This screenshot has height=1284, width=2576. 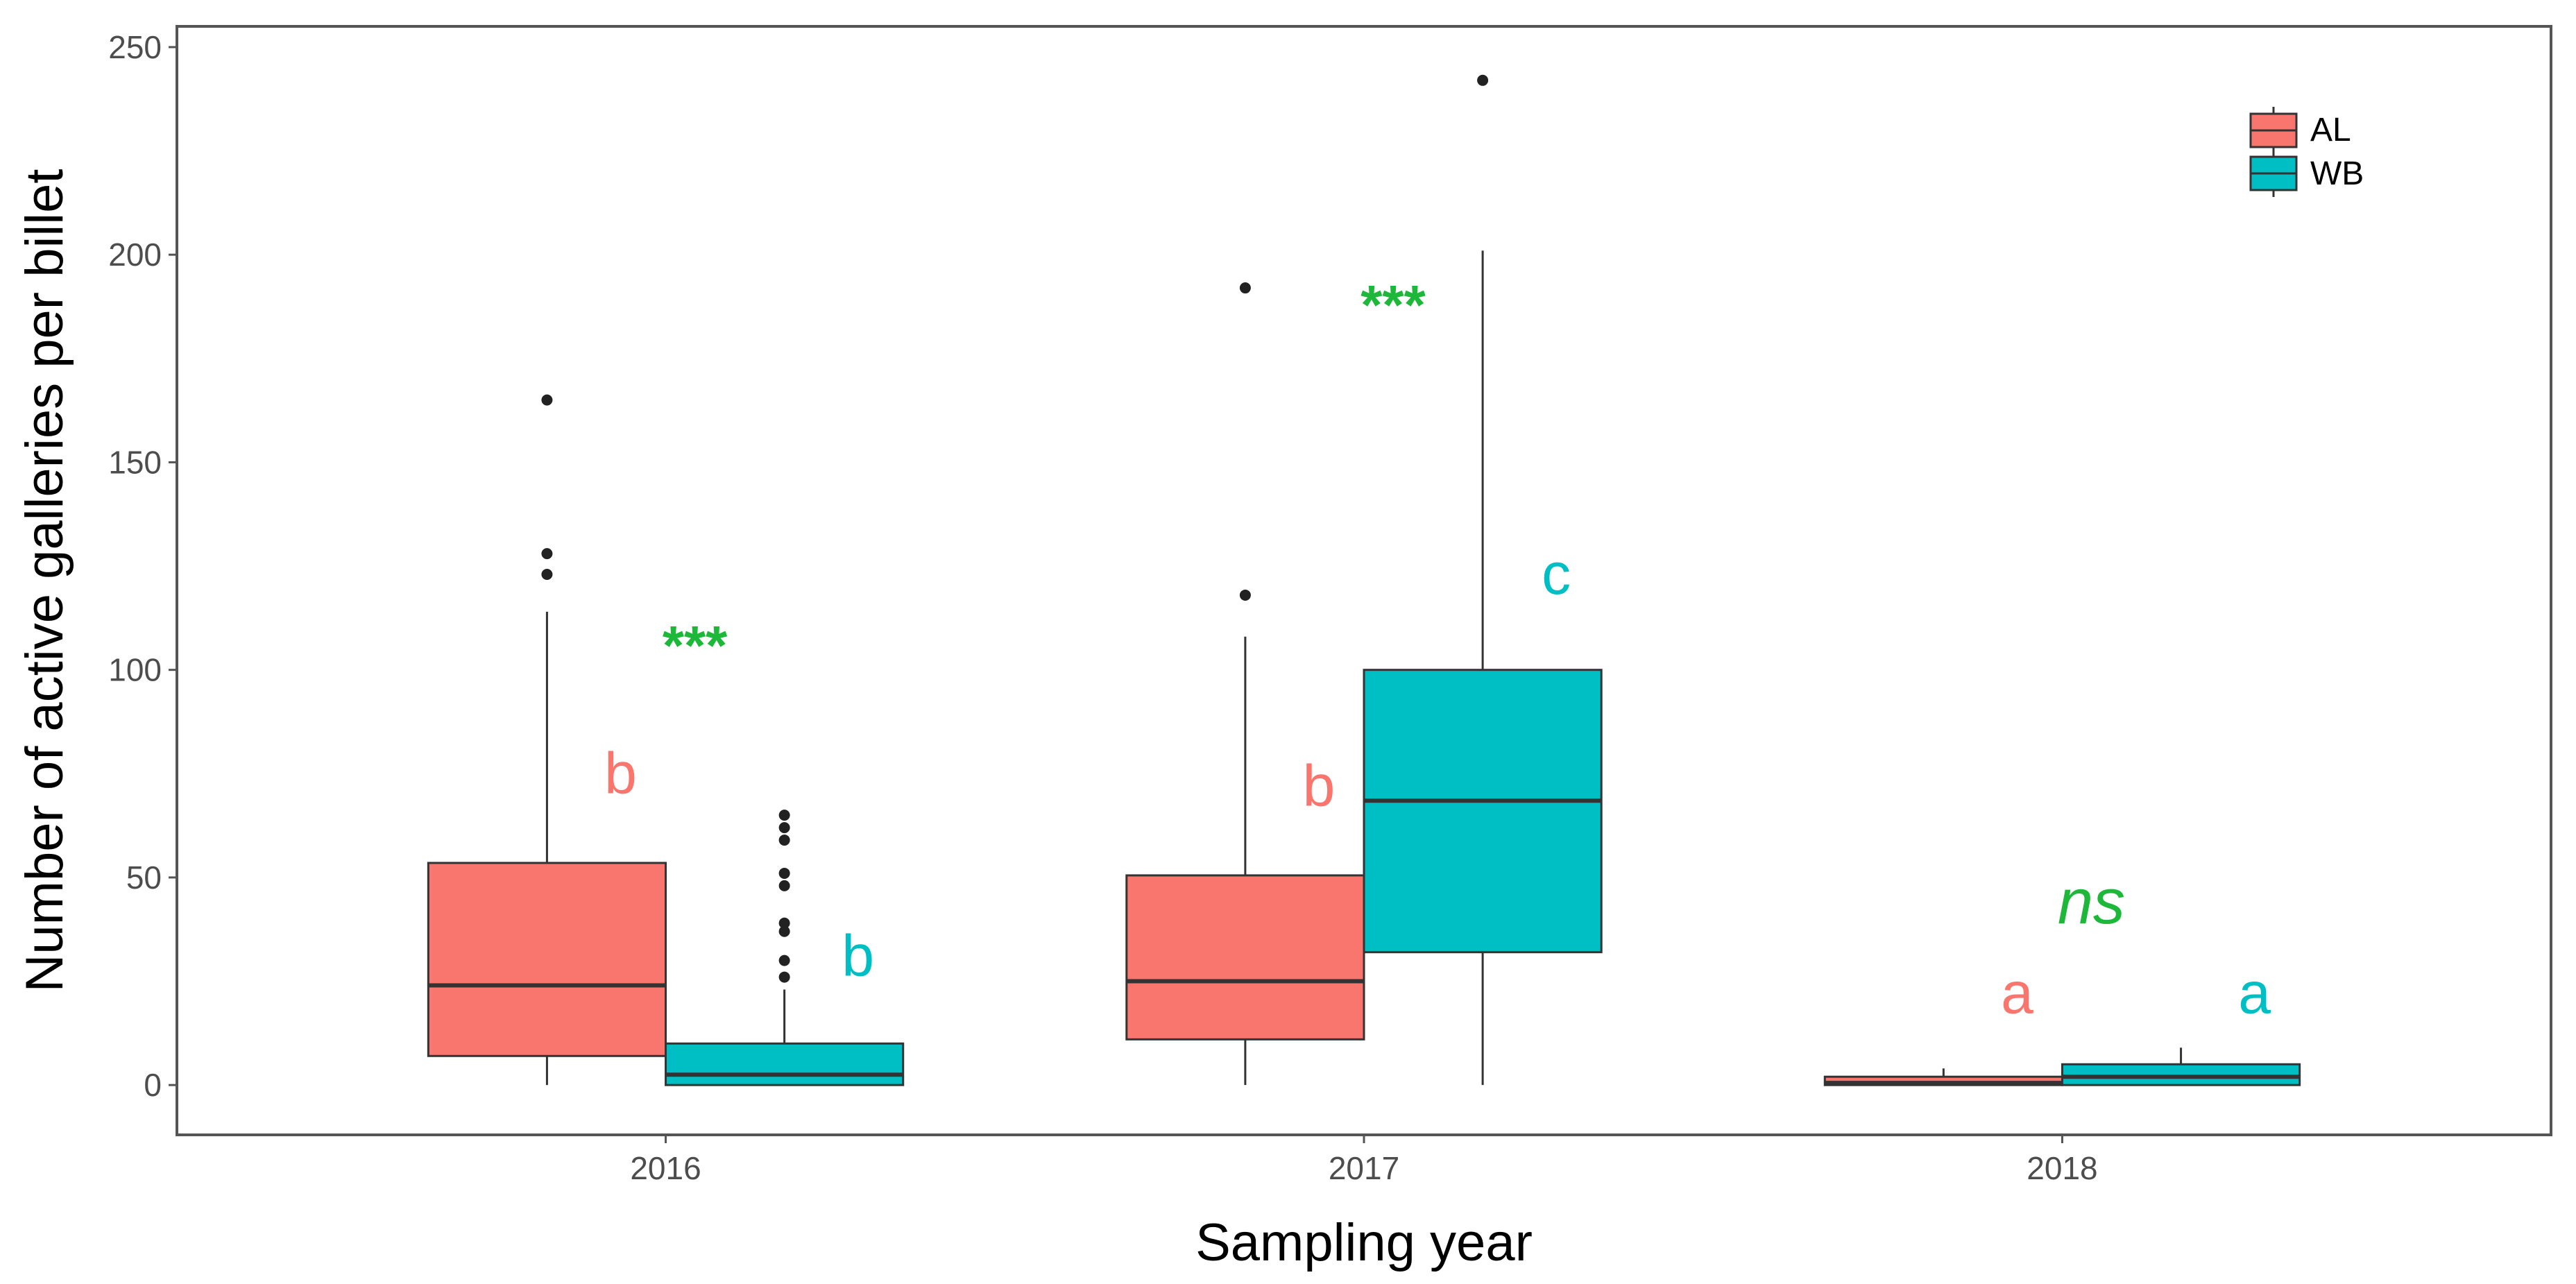 I want to click on y-tick-label: 250, so click(x=135, y=47).